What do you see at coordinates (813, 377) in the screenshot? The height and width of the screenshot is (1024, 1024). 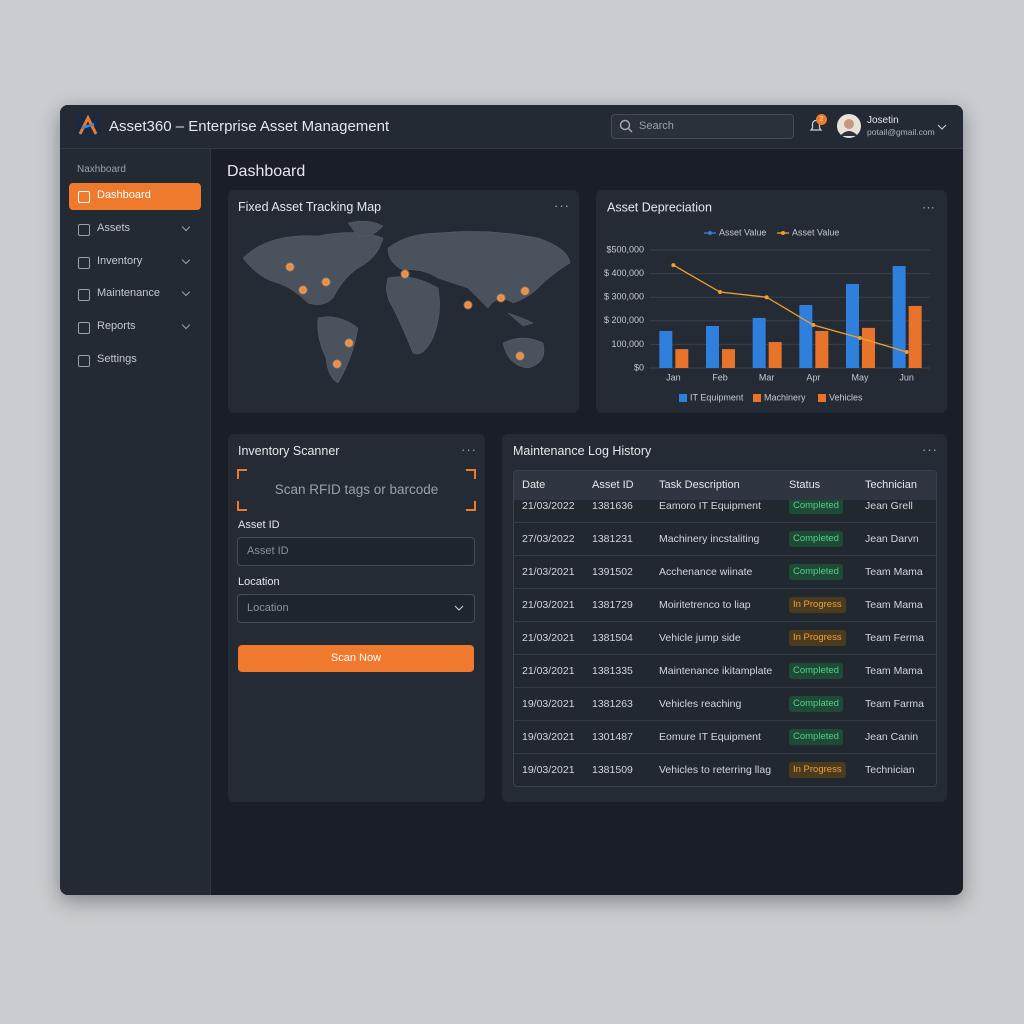 I see `x-tick-label: Apr` at bounding box center [813, 377].